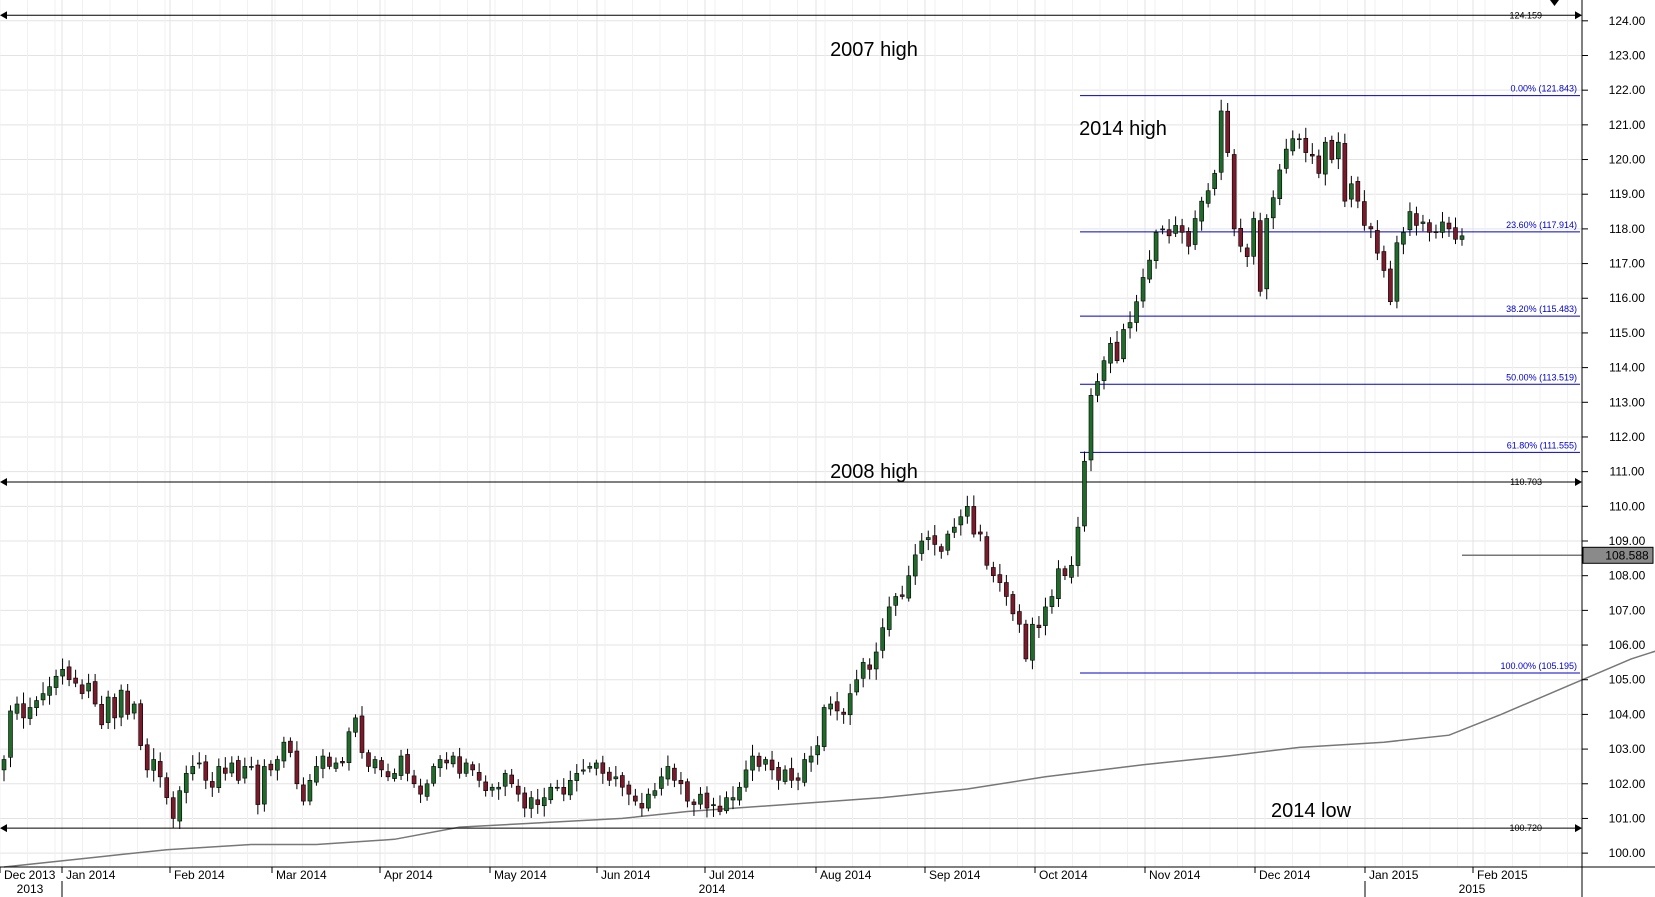  I want to click on last-value-box, so click(1618, 555).